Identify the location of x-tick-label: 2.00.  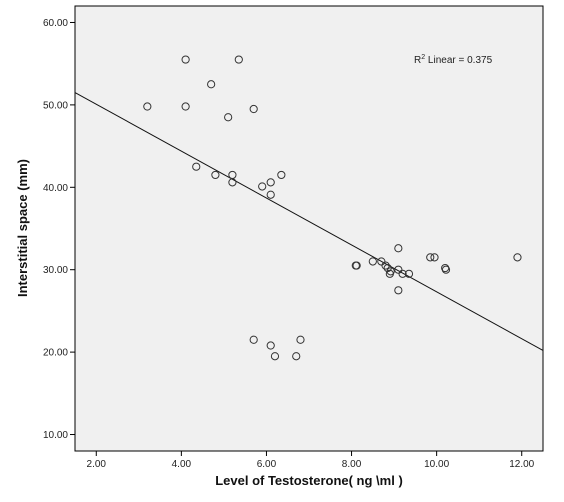
(97, 464).